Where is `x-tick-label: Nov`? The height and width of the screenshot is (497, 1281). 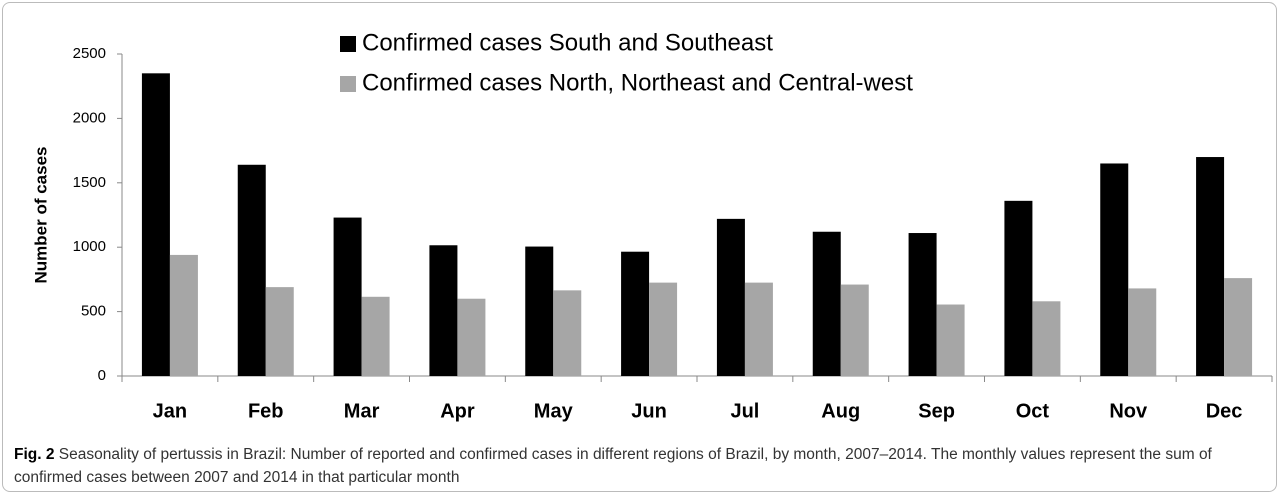 x-tick-label: Nov is located at coordinates (1128, 411).